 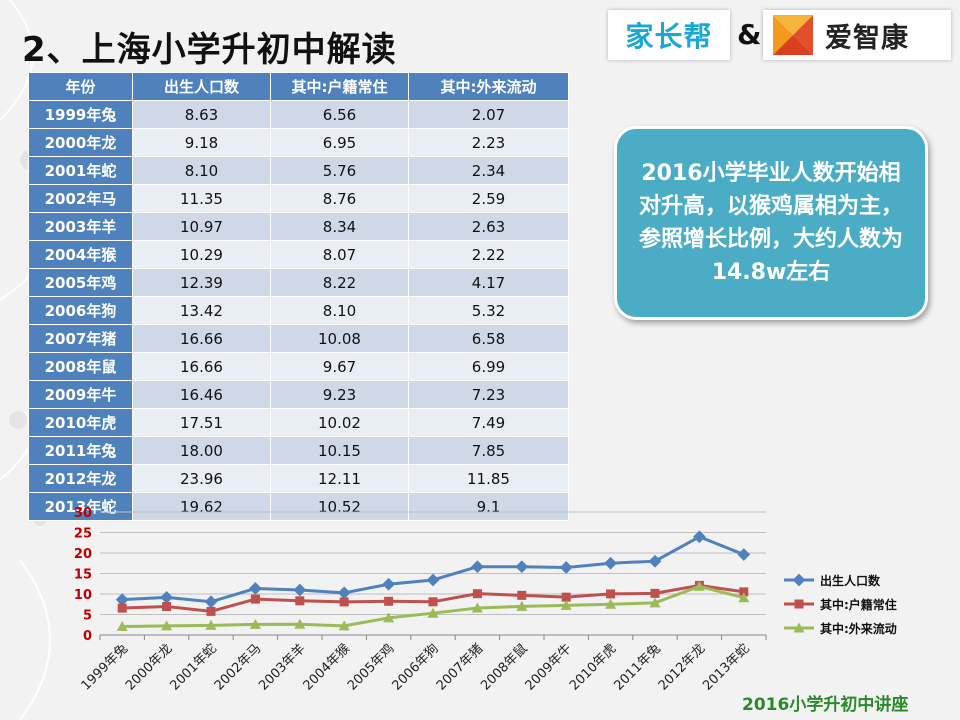 I want to click on value-cell: 11.85, so click(x=488, y=478).